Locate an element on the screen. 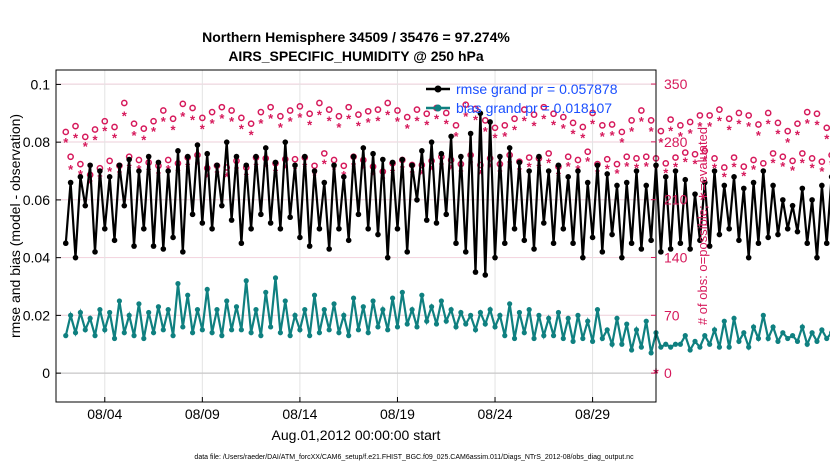  chart-title-line2: AIRS_SPECIFIC_HUMIDITY @ 250 hPa is located at coordinates (356, 56).